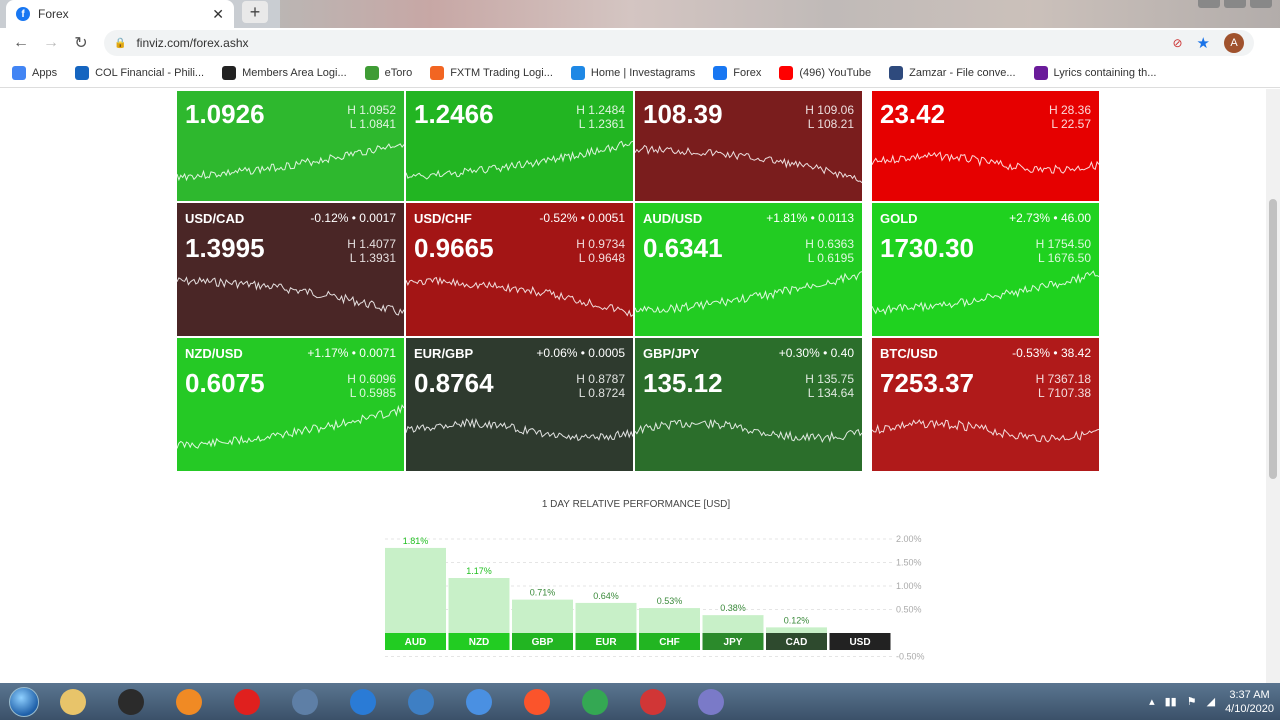 This screenshot has height=720, width=1280. I want to click on chart-title: 1 DAY RELATIVE PERFORMANCE [USD], so click(636, 504).